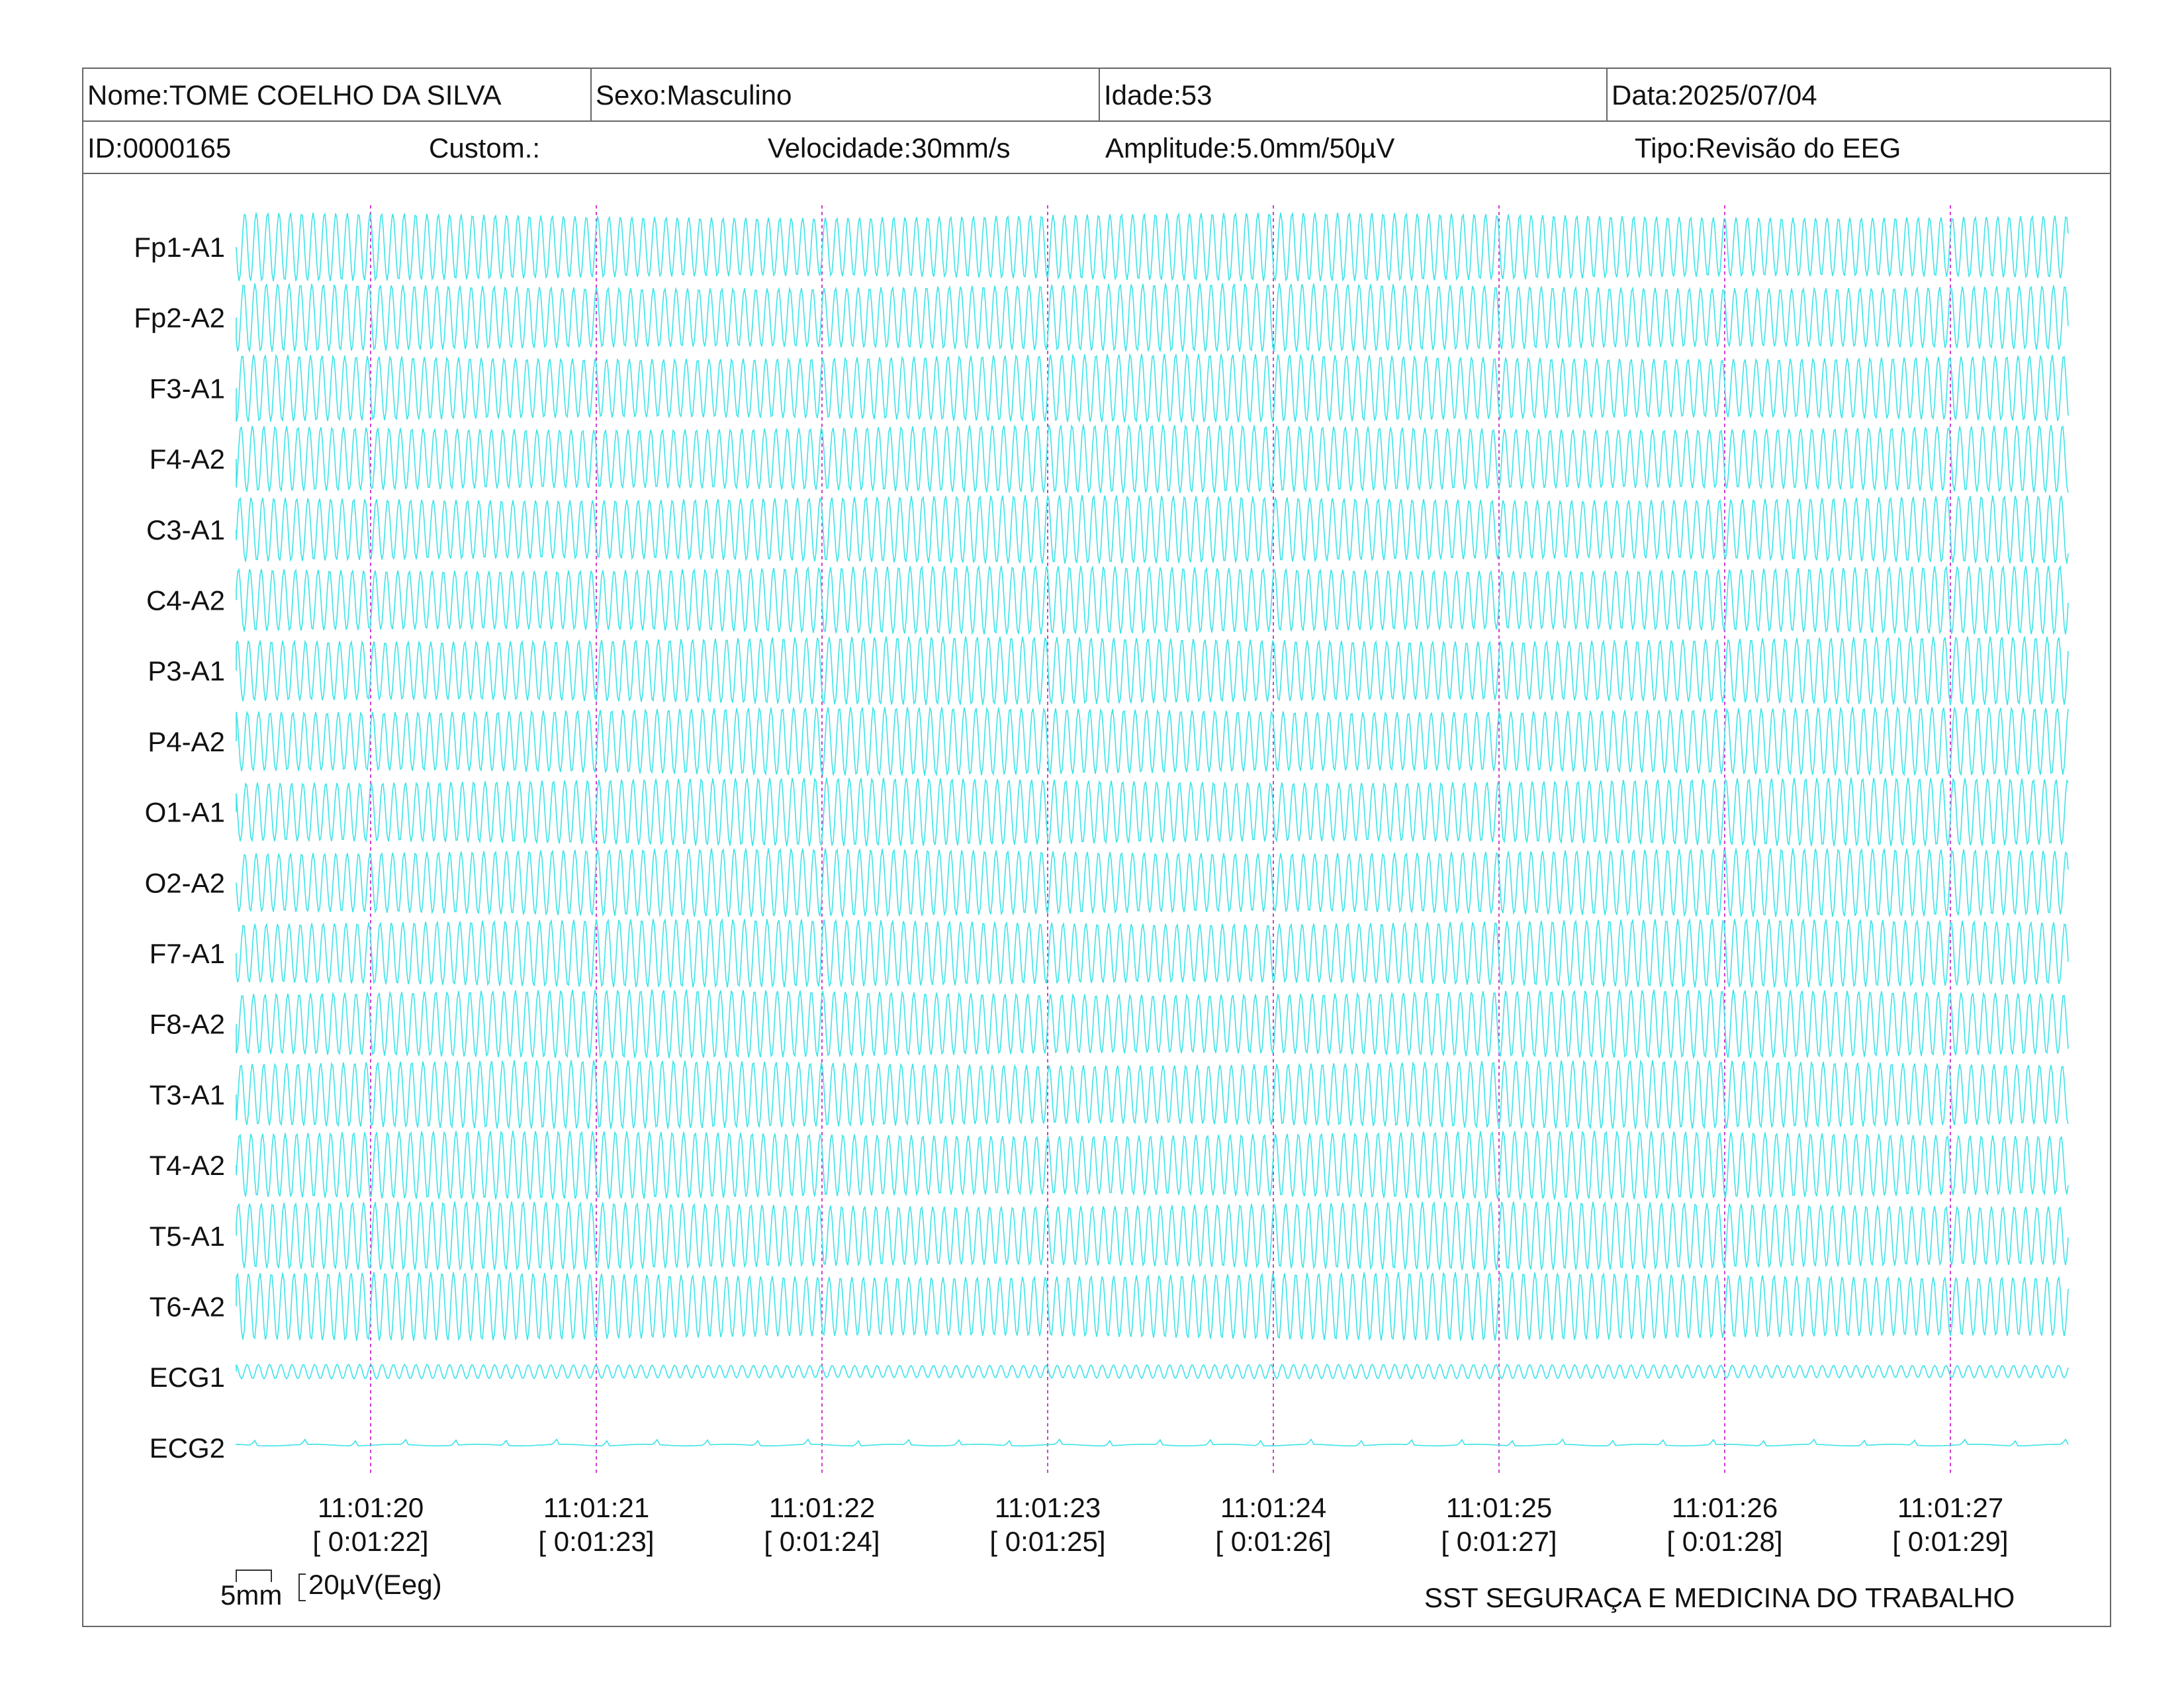  Describe the element at coordinates (186, 529) in the screenshot. I see `channel-label: C3-A1` at that location.